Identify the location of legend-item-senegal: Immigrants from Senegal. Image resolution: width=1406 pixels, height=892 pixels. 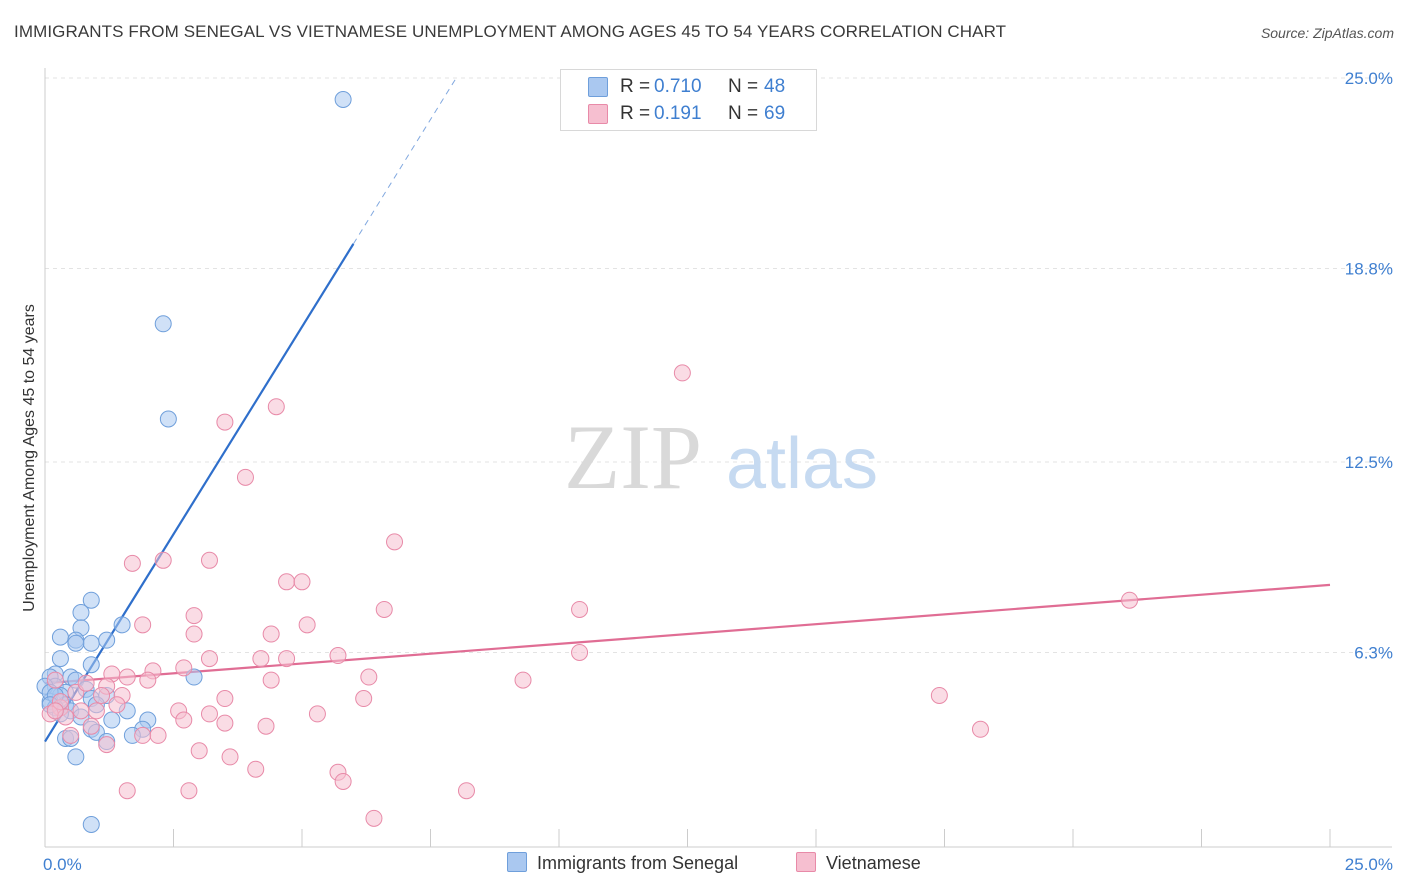
(622, 864).